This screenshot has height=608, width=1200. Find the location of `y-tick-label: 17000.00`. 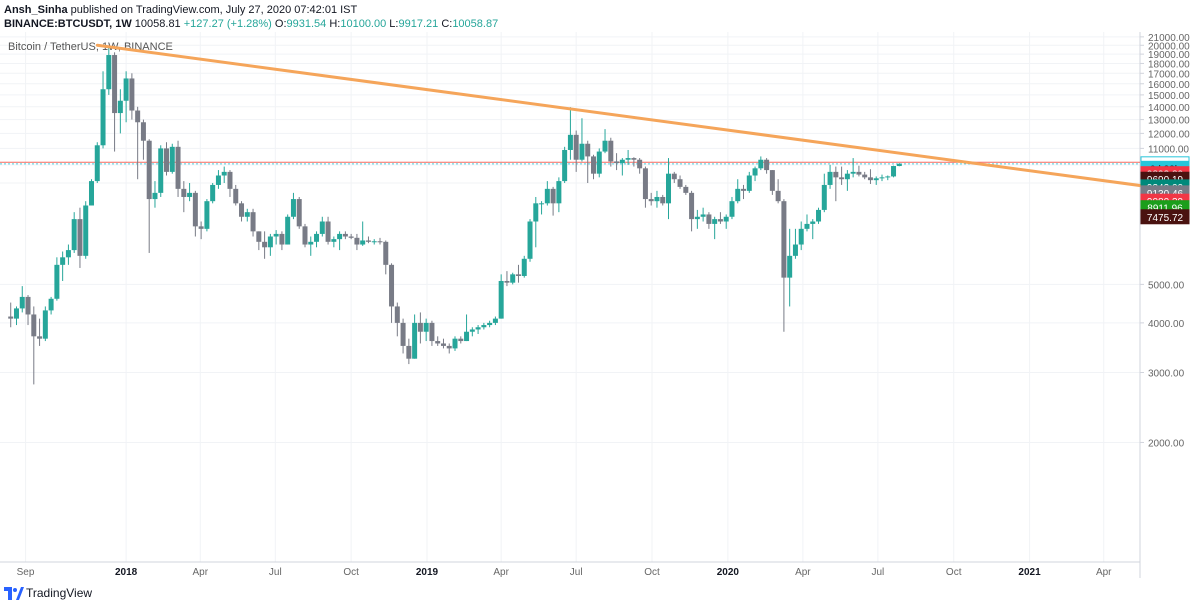

y-tick-label: 17000.00 is located at coordinates (1169, 74).